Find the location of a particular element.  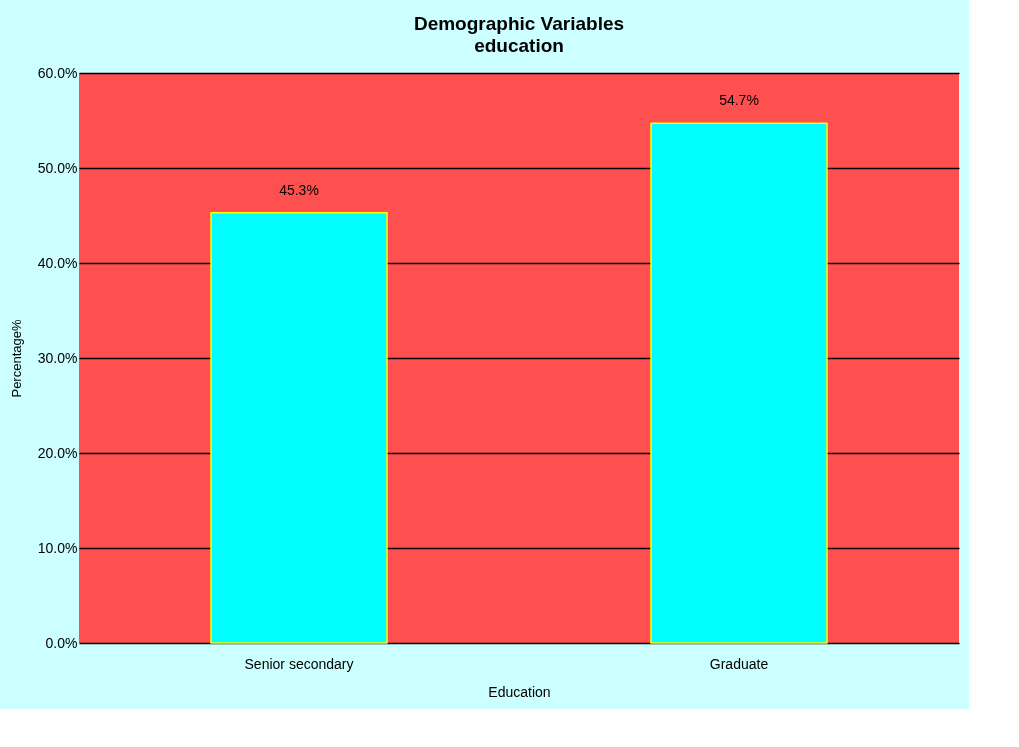

x-tick-label: Senior secondary is located at coordinates (299, 663).